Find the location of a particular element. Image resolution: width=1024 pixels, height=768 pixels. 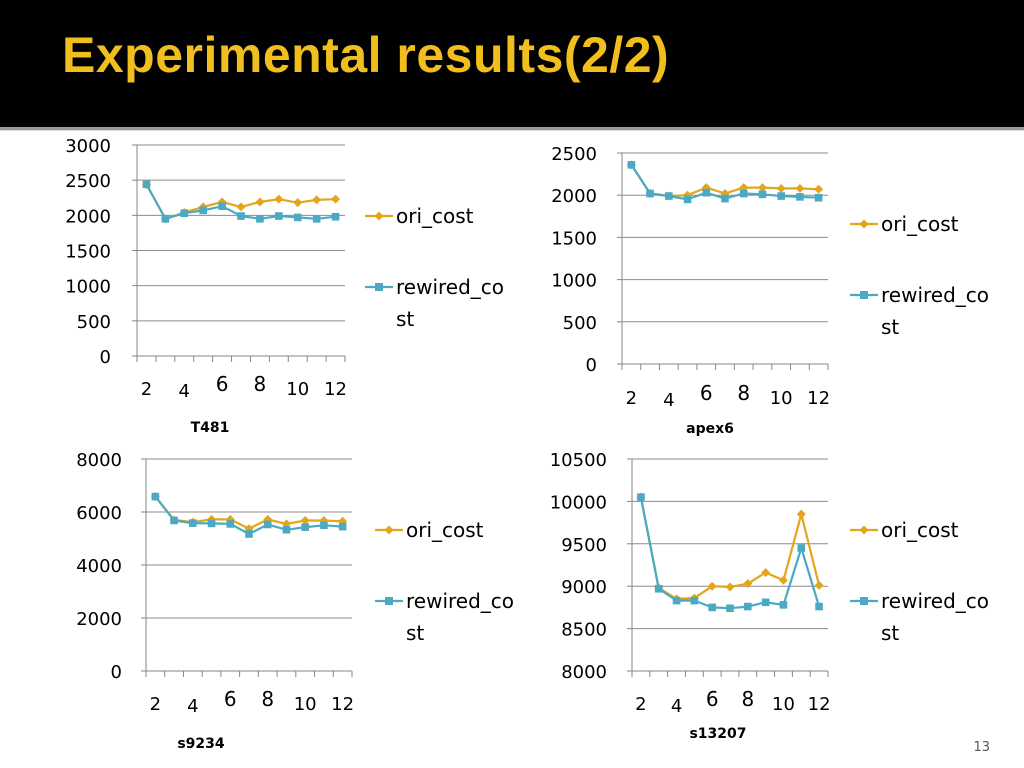

title-divider is located at coordinates (512, 128).